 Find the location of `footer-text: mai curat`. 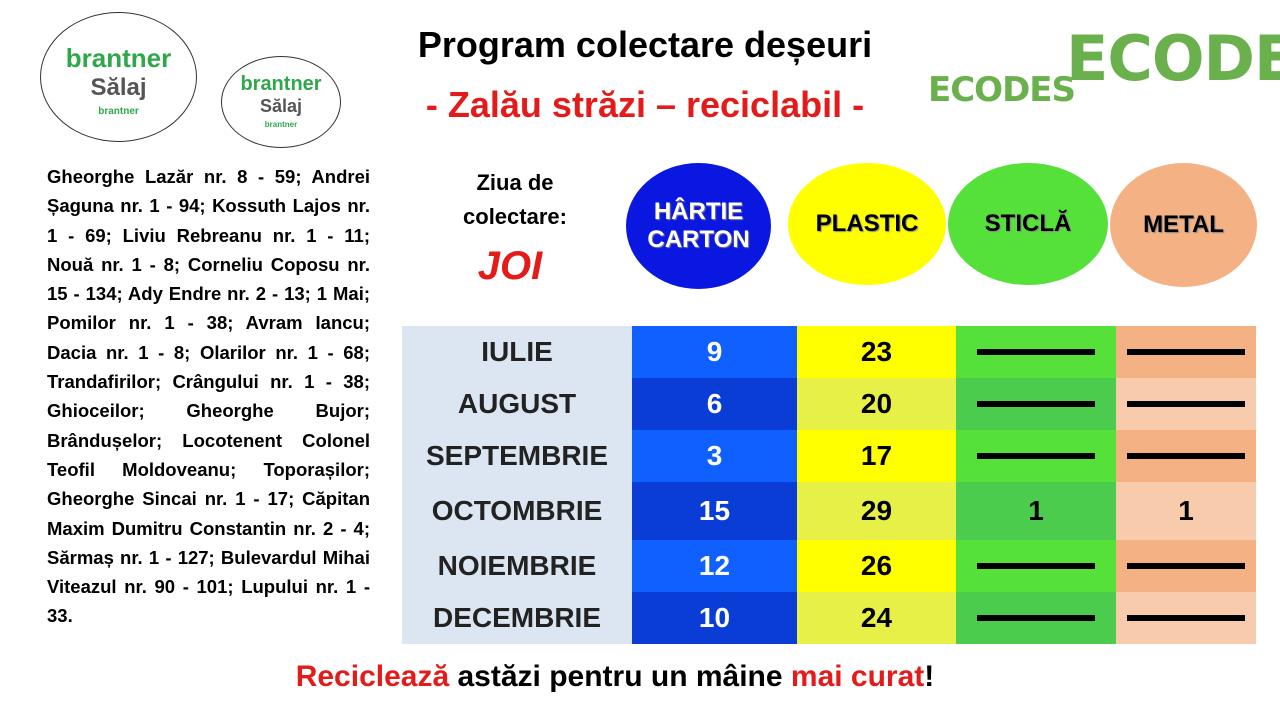

footer-text: mai curat is located at coordinates (857, 676).